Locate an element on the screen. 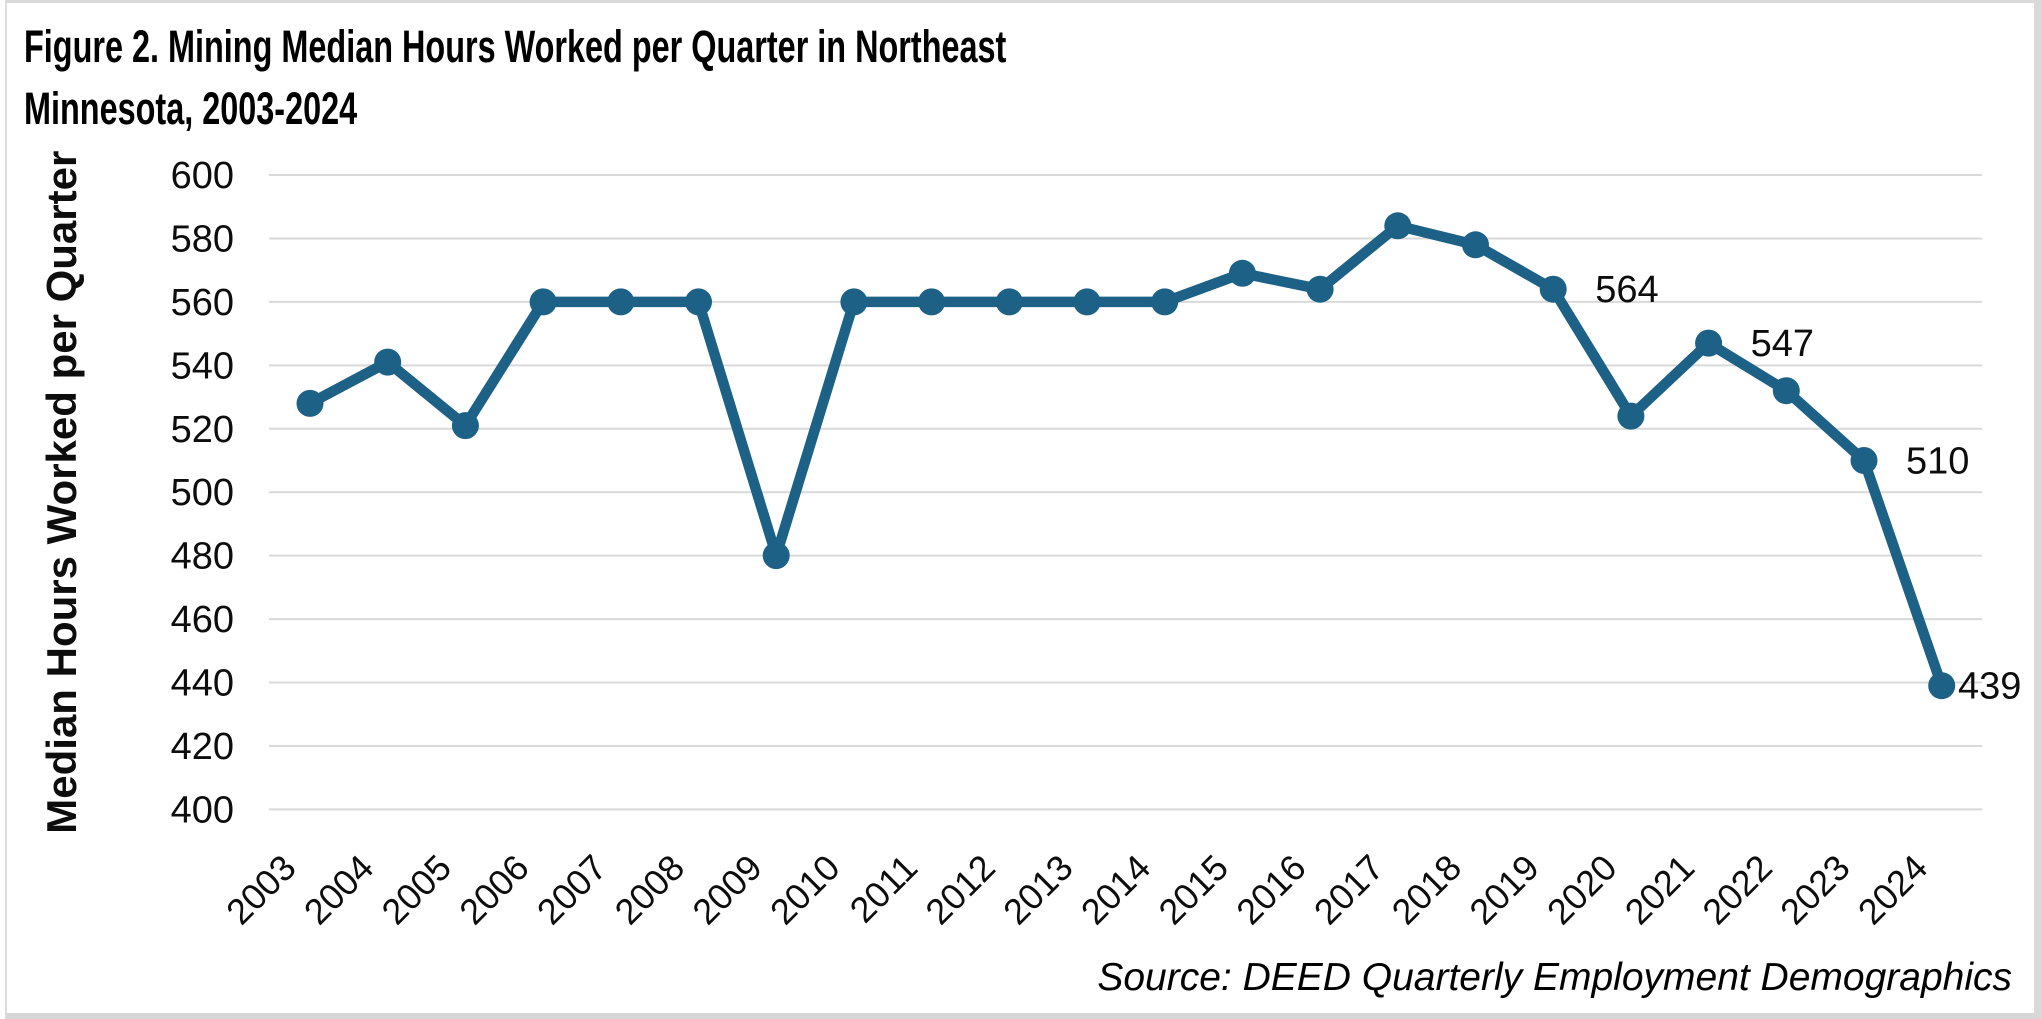  x-tick-label: 2024 is located at coordinates (1893, 890).